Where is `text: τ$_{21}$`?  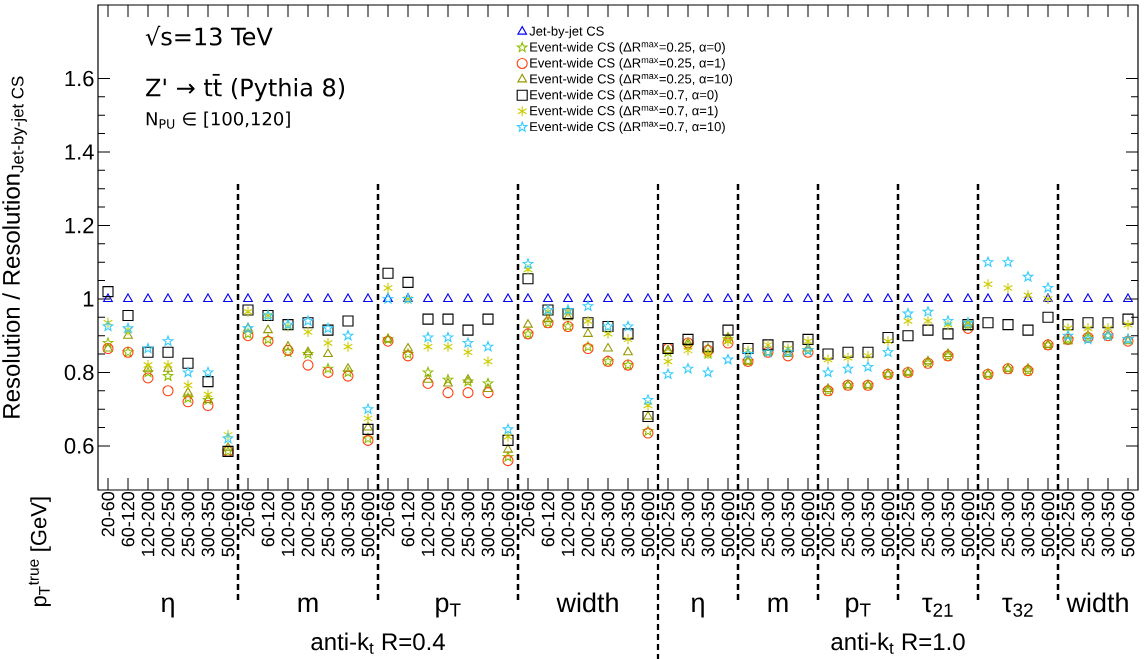
text: τ$_{21}$ is located at coordinates (937, 607).